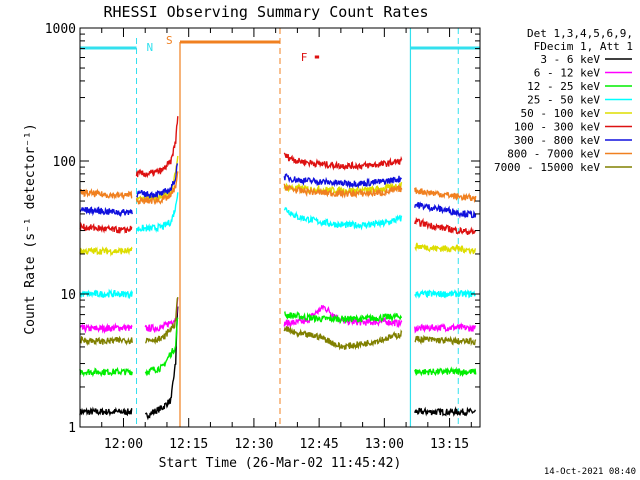 Image resolution: width=640 pixels, height=480 pixels. What do you see at coordinates (64, 162) in the screenshot?
I see `y-tick-label: 100` at bounding box center [64, 162].